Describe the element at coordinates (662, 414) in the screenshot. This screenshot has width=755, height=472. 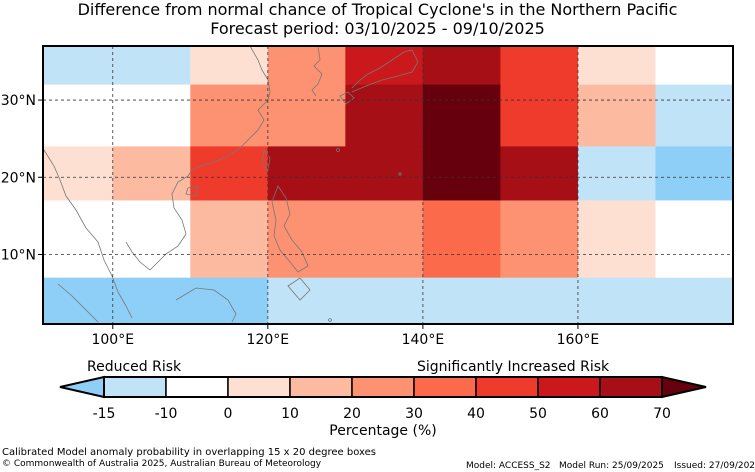
I see `colorbar-tick-label: 70` at that location.